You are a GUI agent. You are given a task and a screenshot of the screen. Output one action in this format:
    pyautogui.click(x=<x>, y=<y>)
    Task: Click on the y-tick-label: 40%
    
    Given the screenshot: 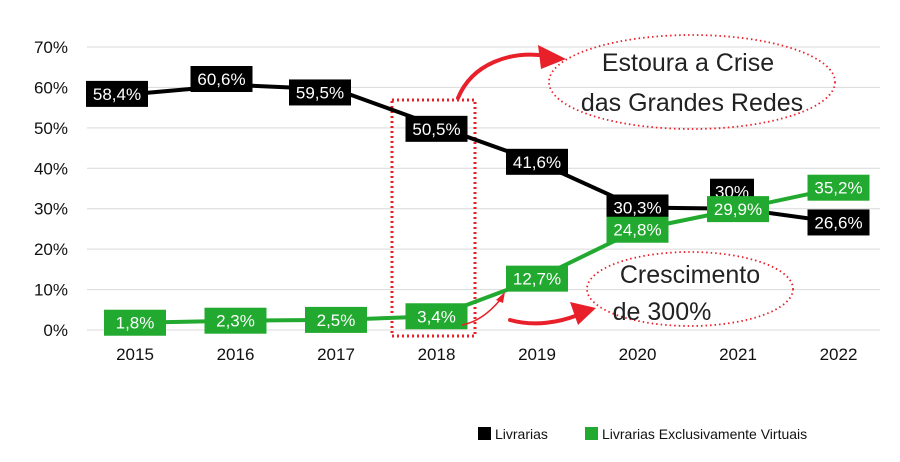 What is the action you would take?
    pyautogui.click(x=51, y=168)
    